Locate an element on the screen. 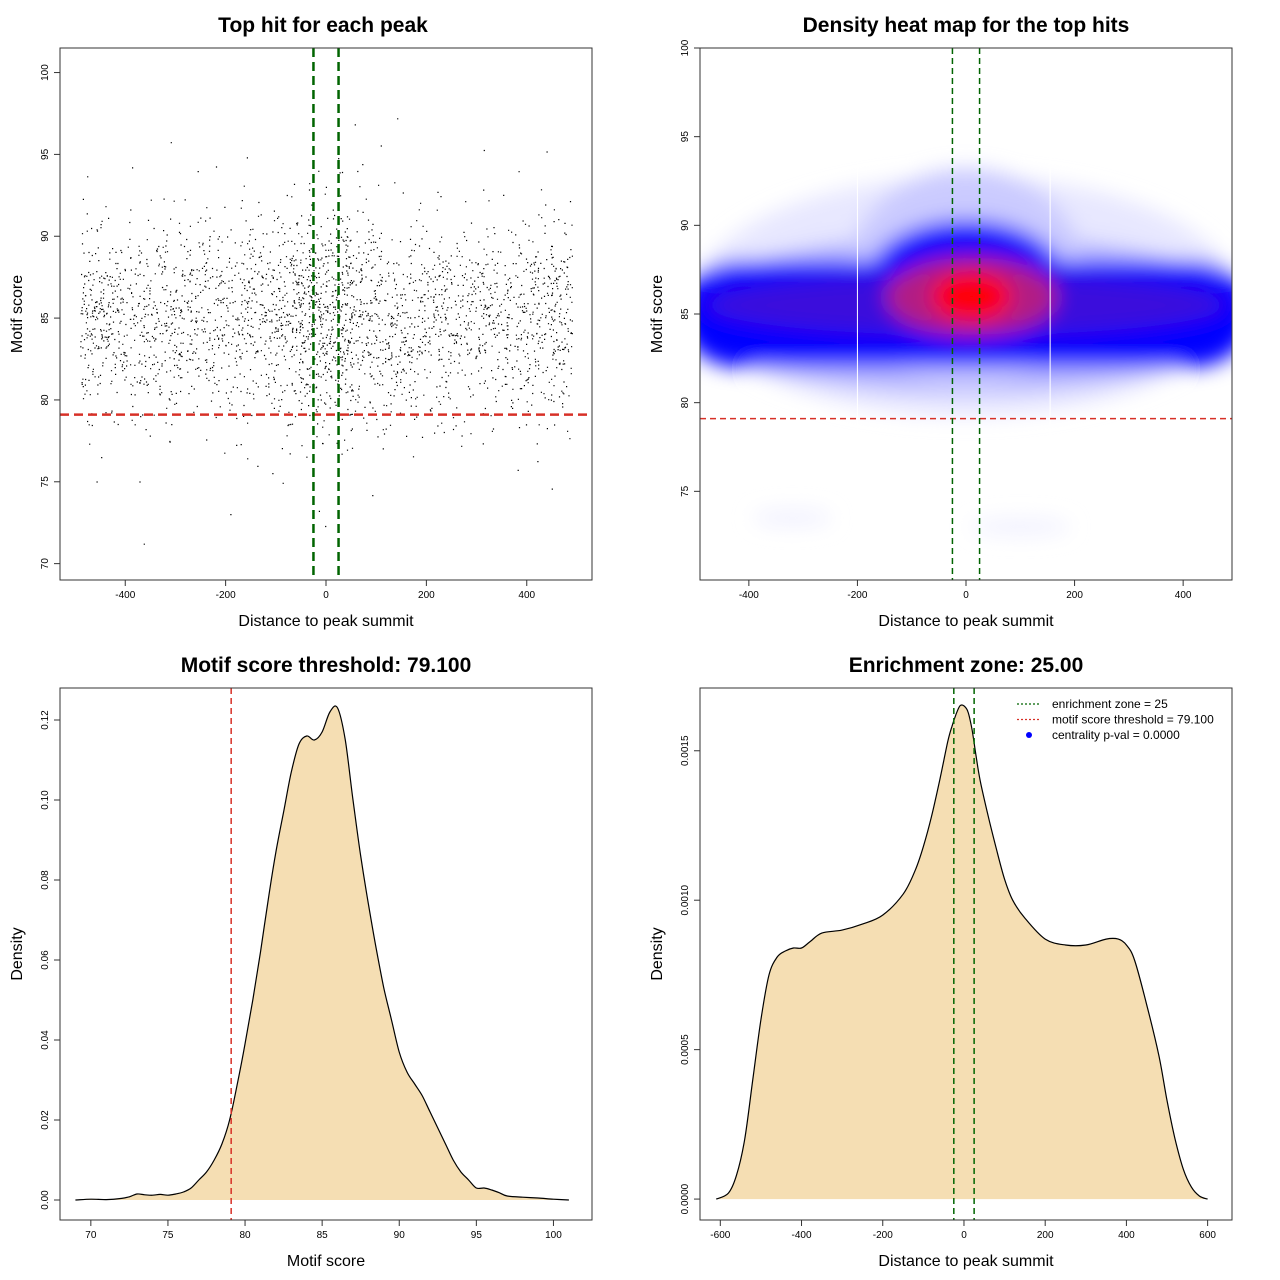  distance-density-area-fill is located at coordinates (962, 952).